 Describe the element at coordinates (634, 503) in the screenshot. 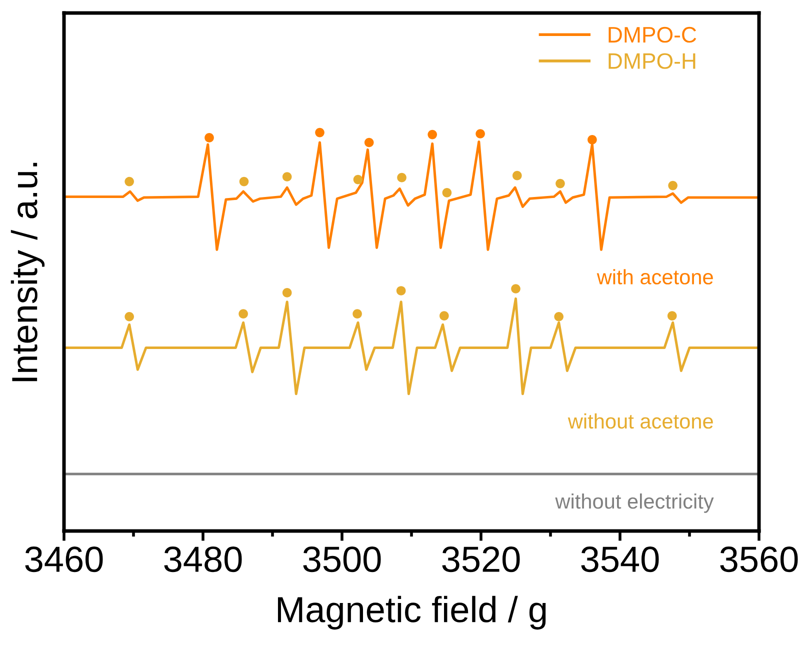

I see `annotation: without electricity` at that location.